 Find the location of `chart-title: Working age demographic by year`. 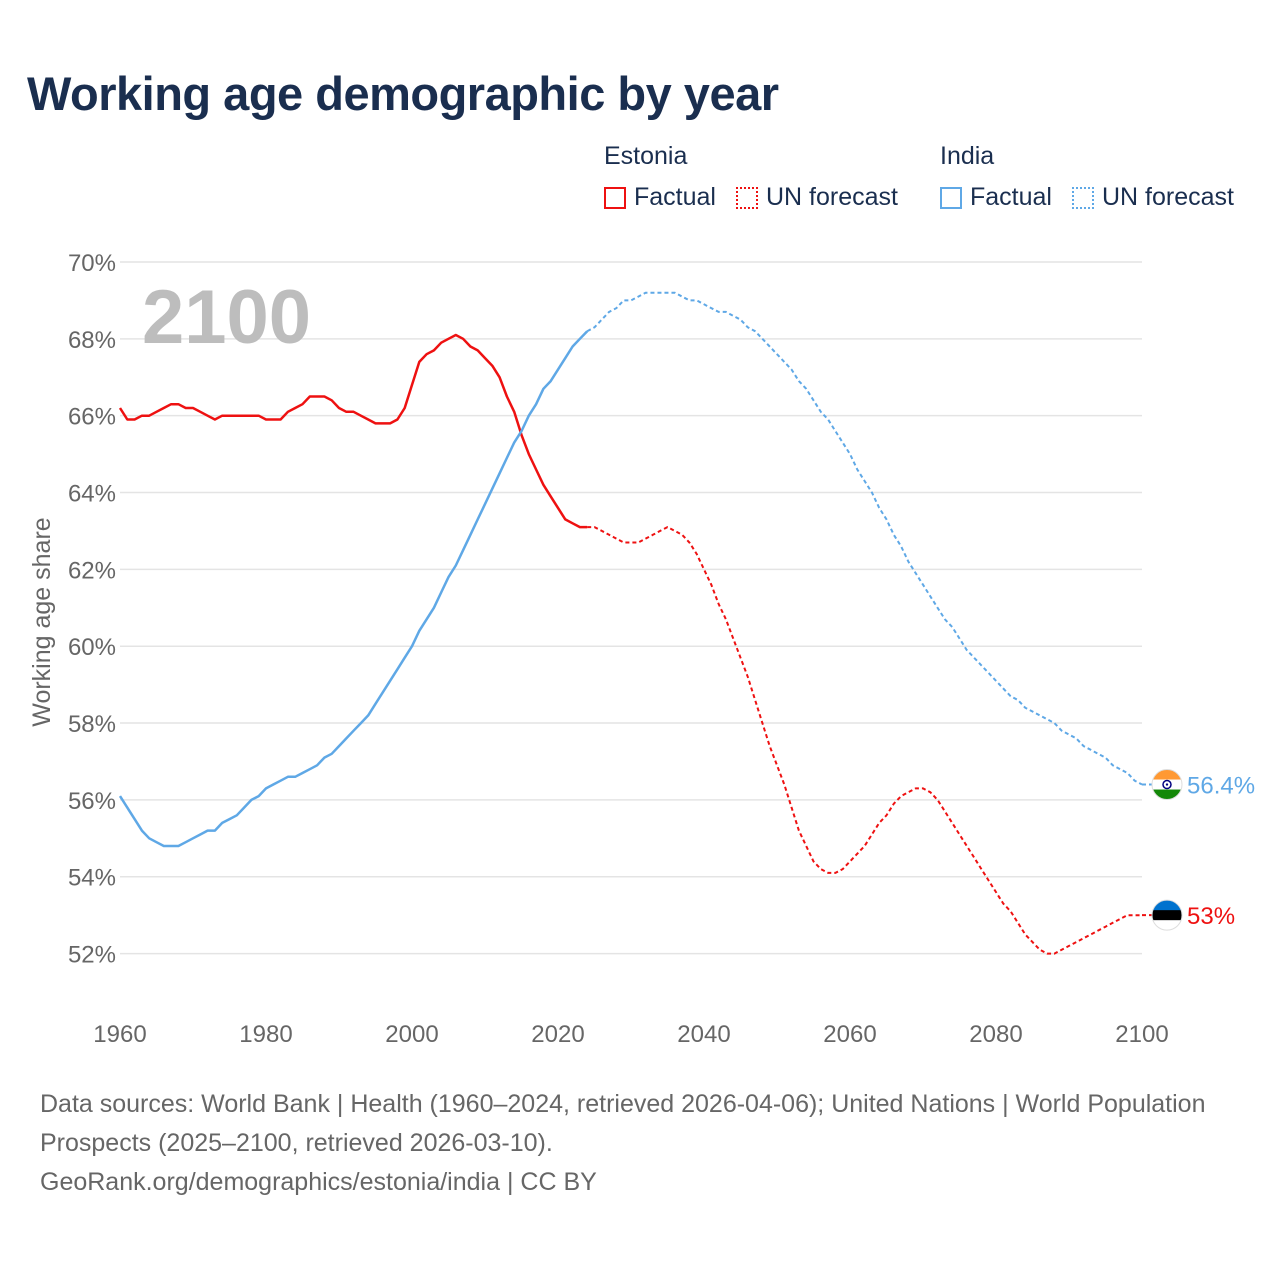

chart-title: Working age demographic by year is located at coordinates (403, 93).